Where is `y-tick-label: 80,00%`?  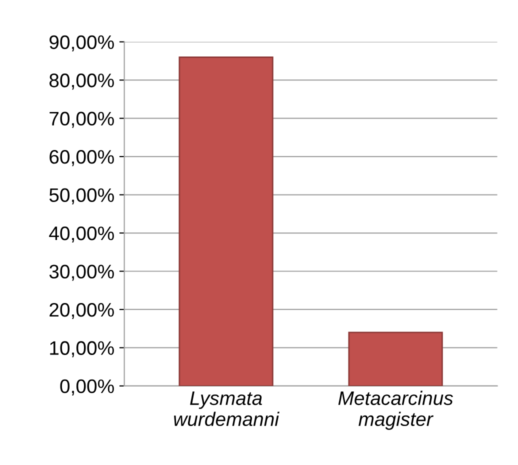
y-tick-label: 80,00% is located at coordinates (82, 82).